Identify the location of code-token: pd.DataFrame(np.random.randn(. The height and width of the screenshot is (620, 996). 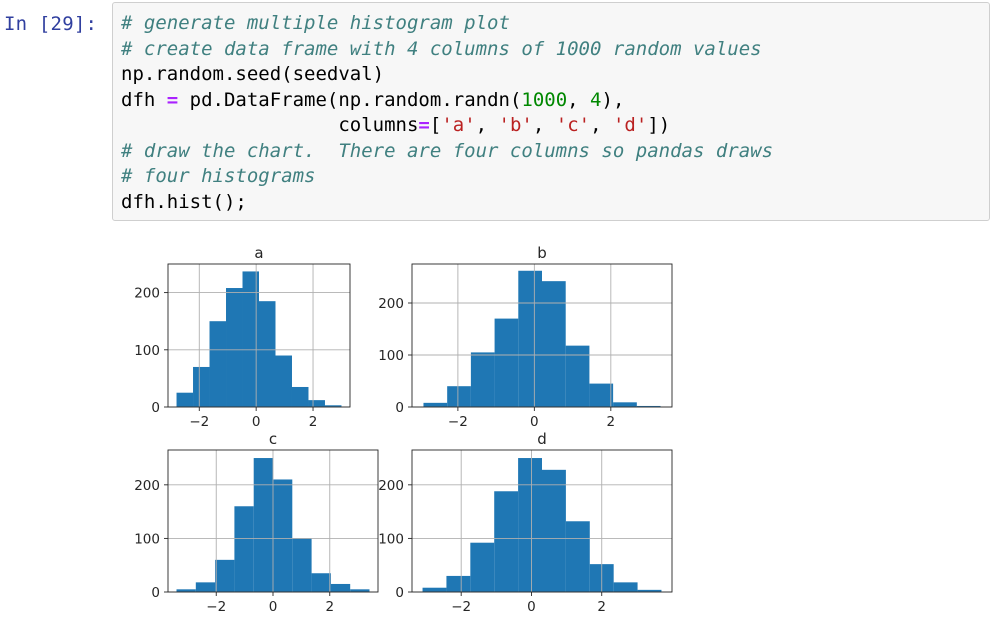
(350, 99).